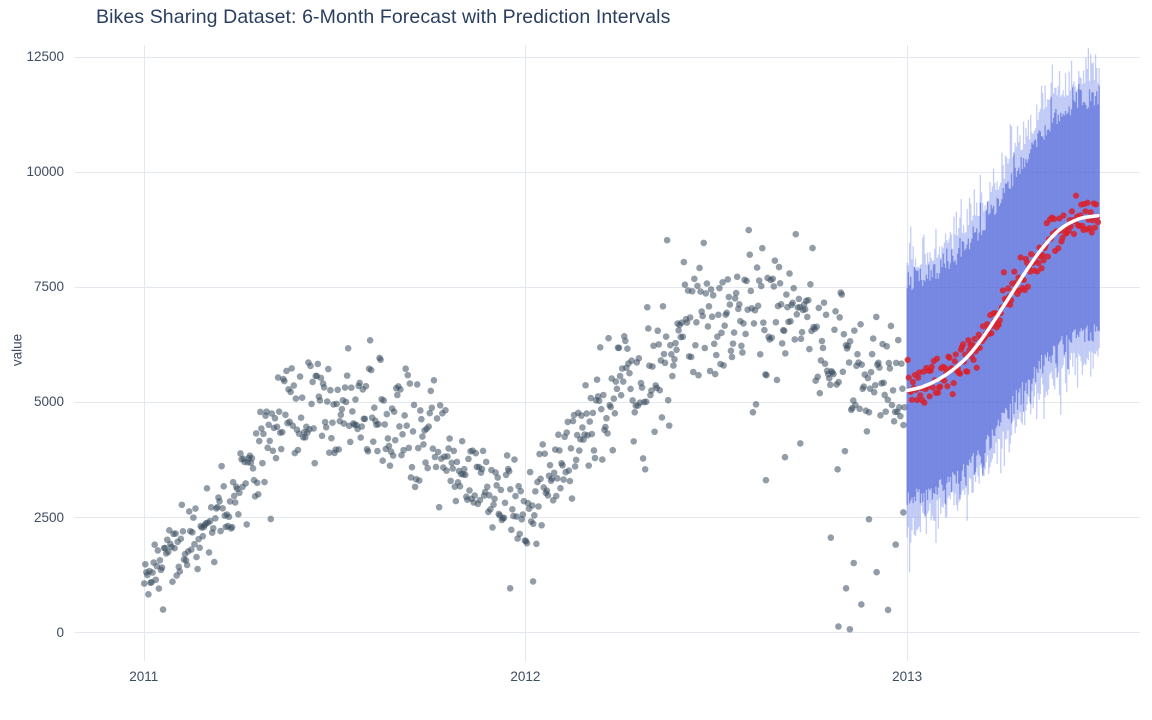 The image size is (1152, 720). Describe the element at coordinates (45, 172) in the screenshot. I see `y-tick-label: 10000` at that location.